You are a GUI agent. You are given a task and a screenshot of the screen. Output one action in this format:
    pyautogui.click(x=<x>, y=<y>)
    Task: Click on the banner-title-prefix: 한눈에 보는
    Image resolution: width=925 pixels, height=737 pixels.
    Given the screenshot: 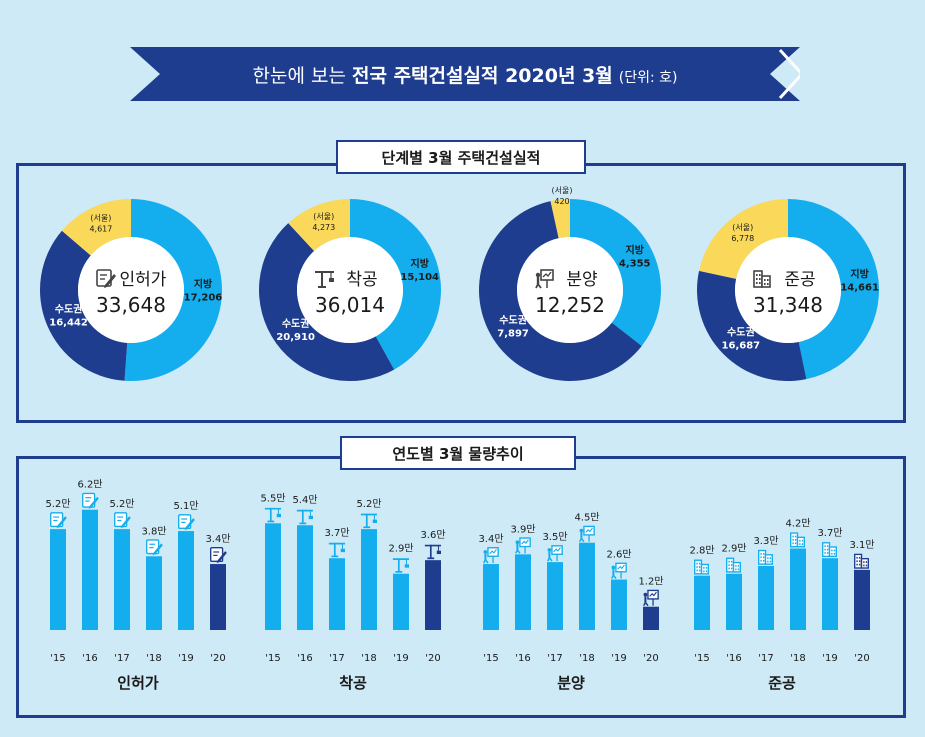 What is the action you would take?
    pyautogui.click(x=302, y=76)
    